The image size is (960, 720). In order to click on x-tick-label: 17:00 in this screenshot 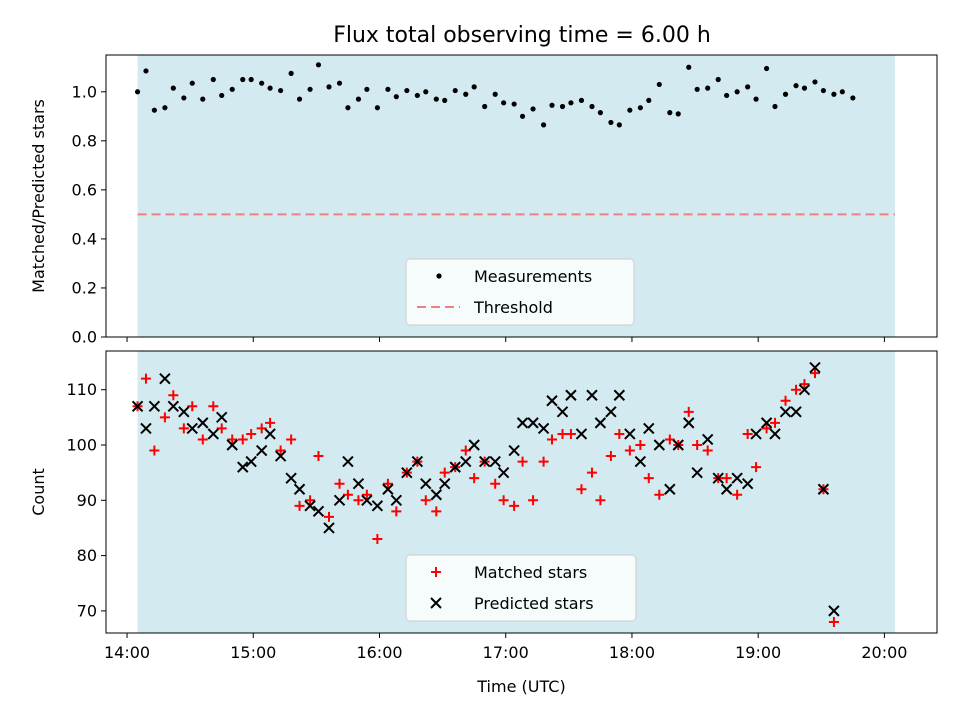, I will do `click(506, 652)`.